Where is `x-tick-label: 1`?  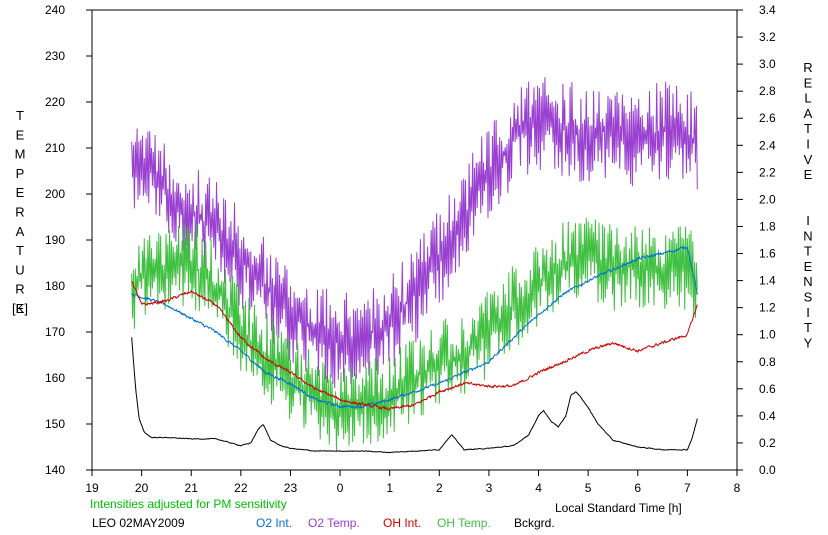 x-tick-label: 1 is located at coordinates (389, 488).